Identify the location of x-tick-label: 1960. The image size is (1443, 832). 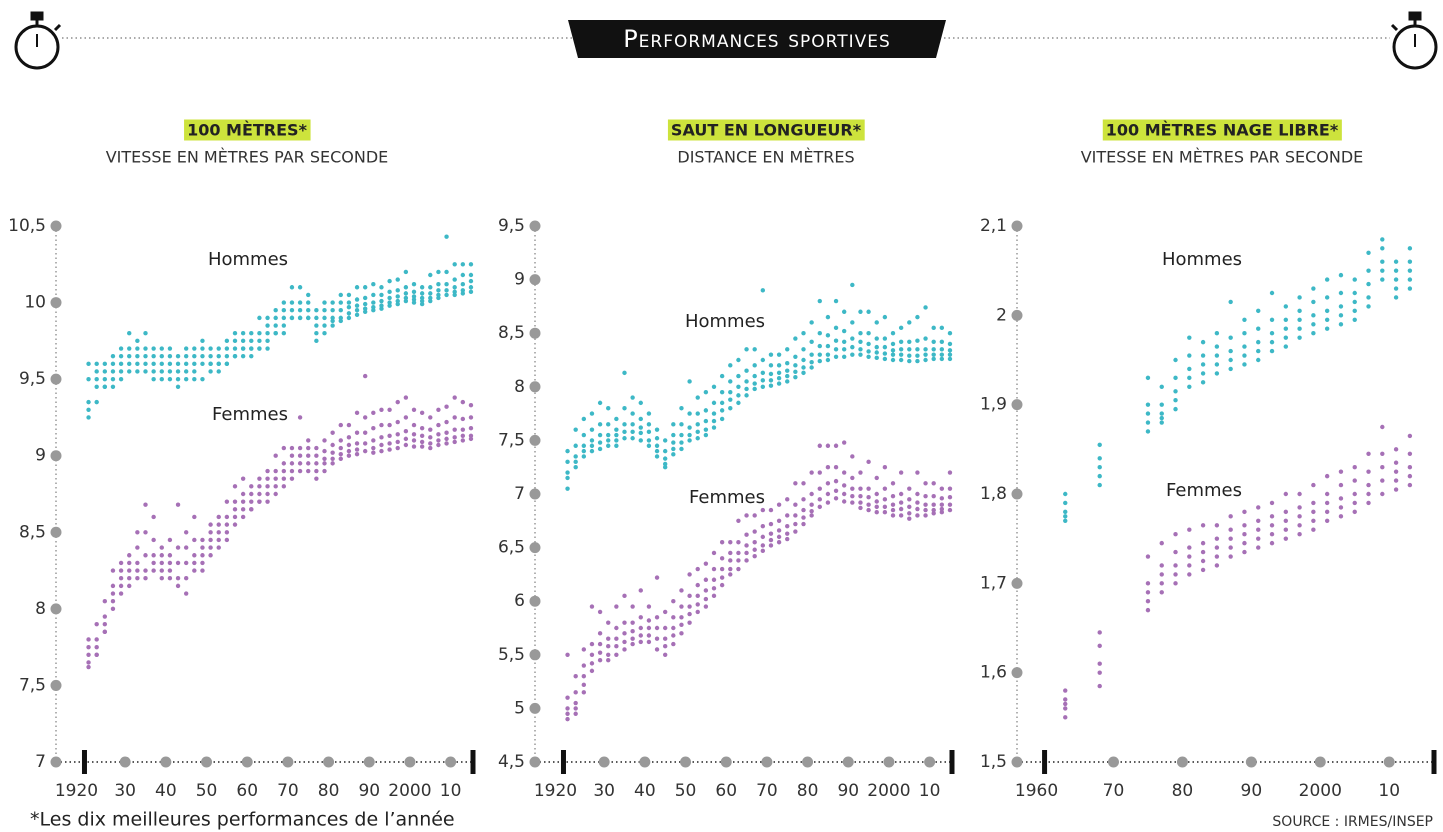
(1036, 791).